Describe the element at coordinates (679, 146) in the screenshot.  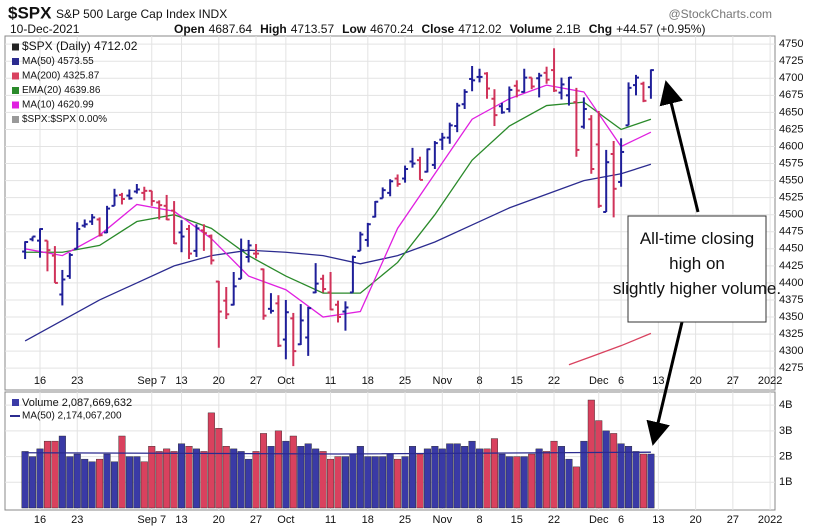
I see `arrow` at that location.